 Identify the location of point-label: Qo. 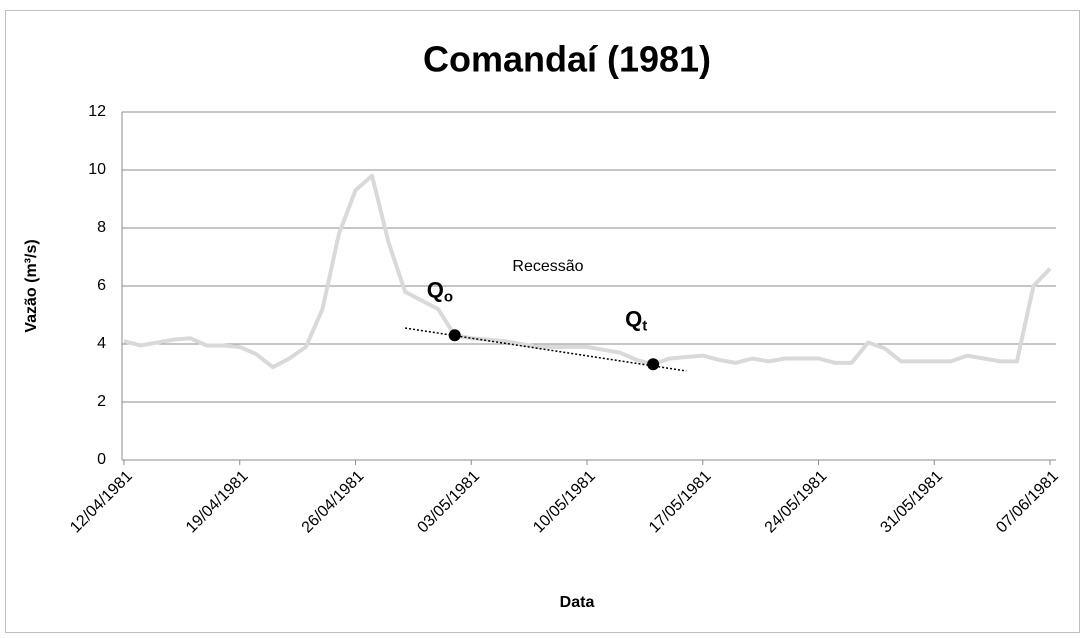
(440, 291).